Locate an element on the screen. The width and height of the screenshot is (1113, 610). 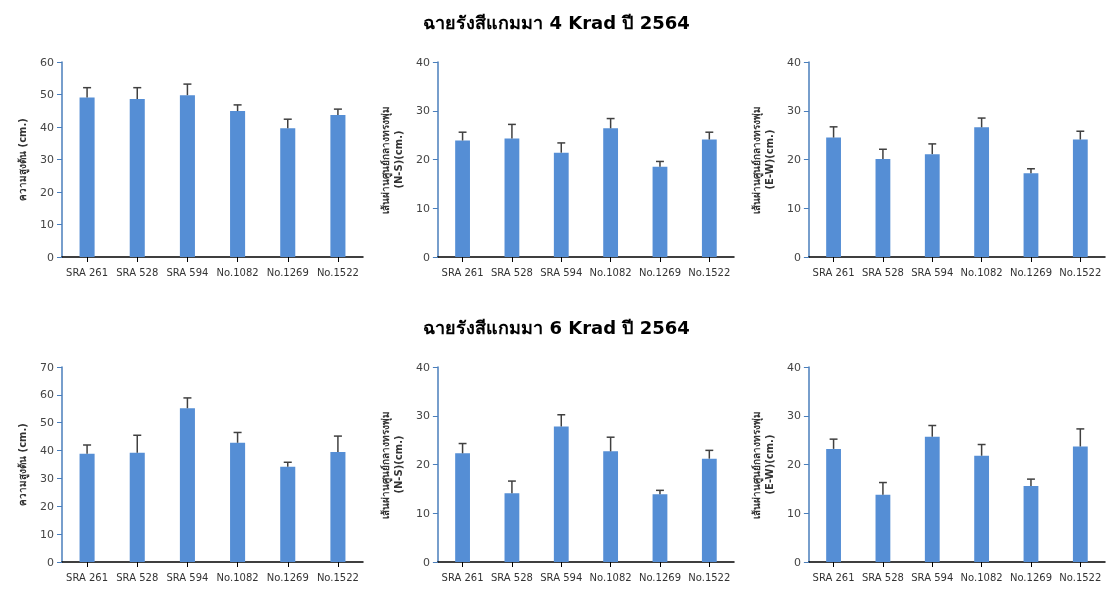
y-tick-label: 70 is located at coordinates (47, 367).